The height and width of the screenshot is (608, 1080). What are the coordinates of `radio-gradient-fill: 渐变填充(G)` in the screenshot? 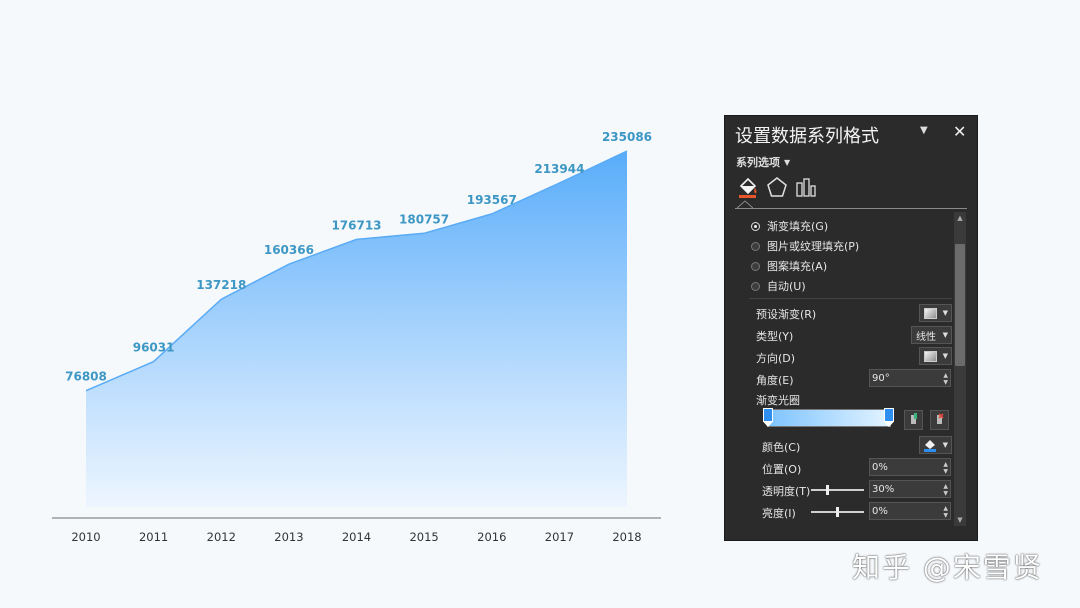 It's located at (789, 226).